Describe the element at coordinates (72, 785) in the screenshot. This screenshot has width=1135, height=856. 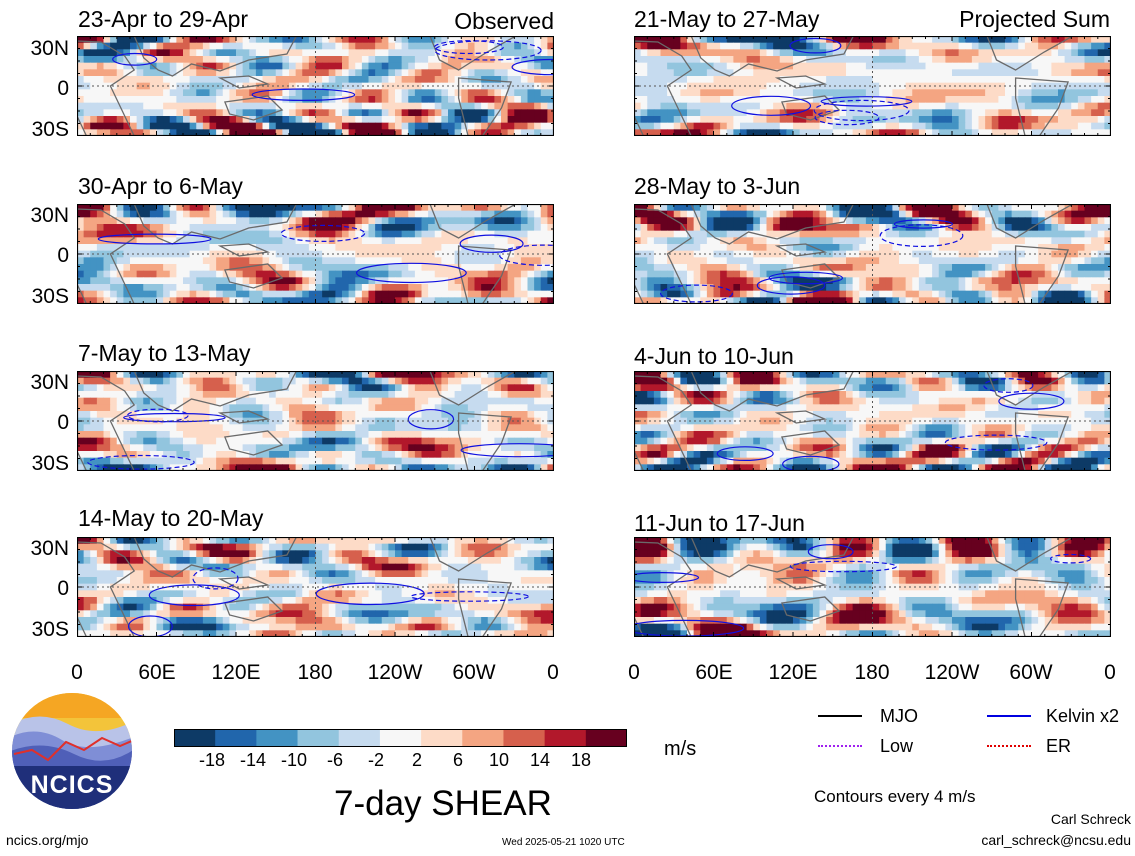
I see `logo-text: NCICS` at that location.